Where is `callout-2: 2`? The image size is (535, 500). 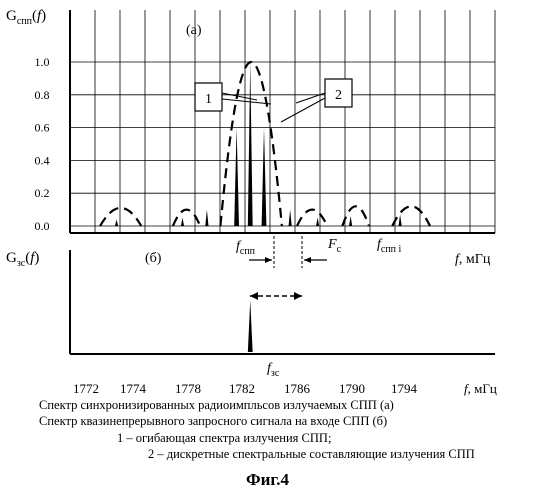 callout-2: 2 is located at coordinates (316, 100).